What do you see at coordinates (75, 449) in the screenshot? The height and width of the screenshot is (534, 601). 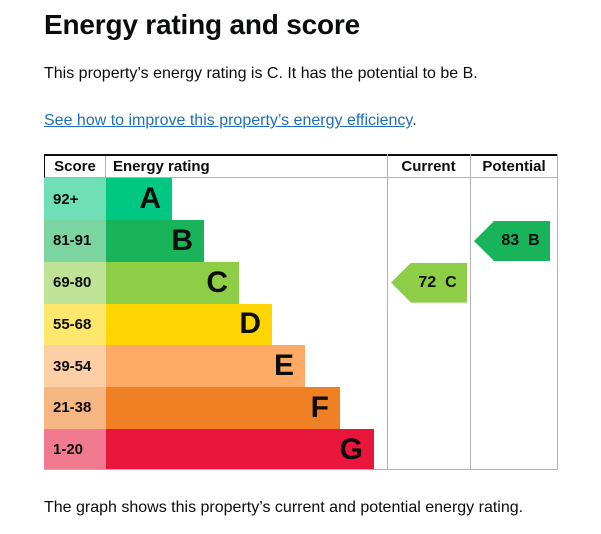 I see `band-score-range: 1-20` at bounding box center [75, 449].